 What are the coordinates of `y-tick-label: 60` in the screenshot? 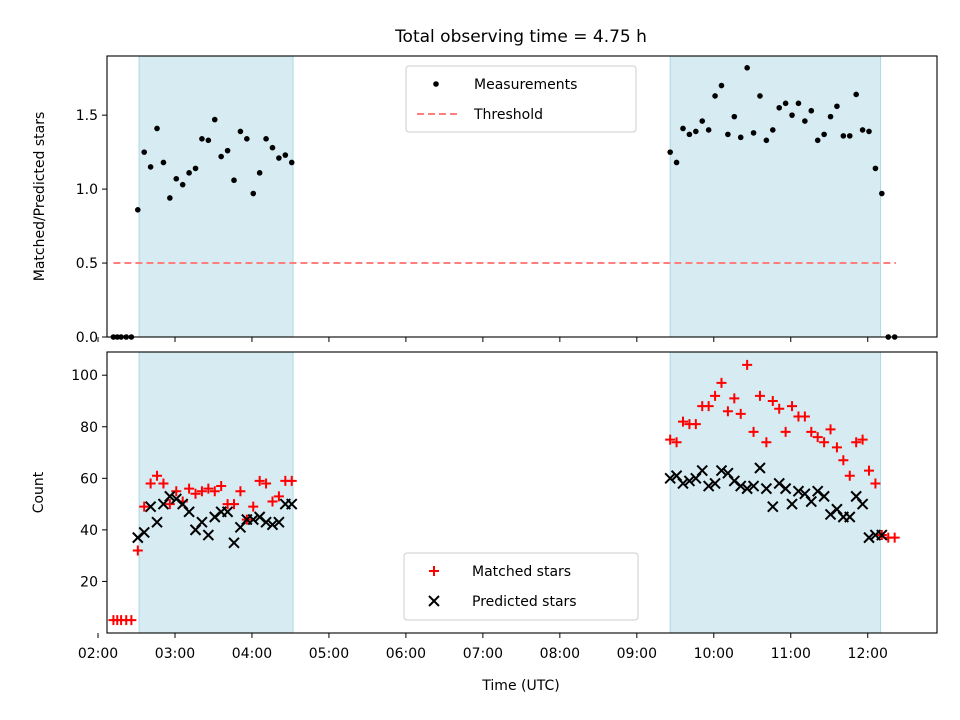 It's located at (89, 479).